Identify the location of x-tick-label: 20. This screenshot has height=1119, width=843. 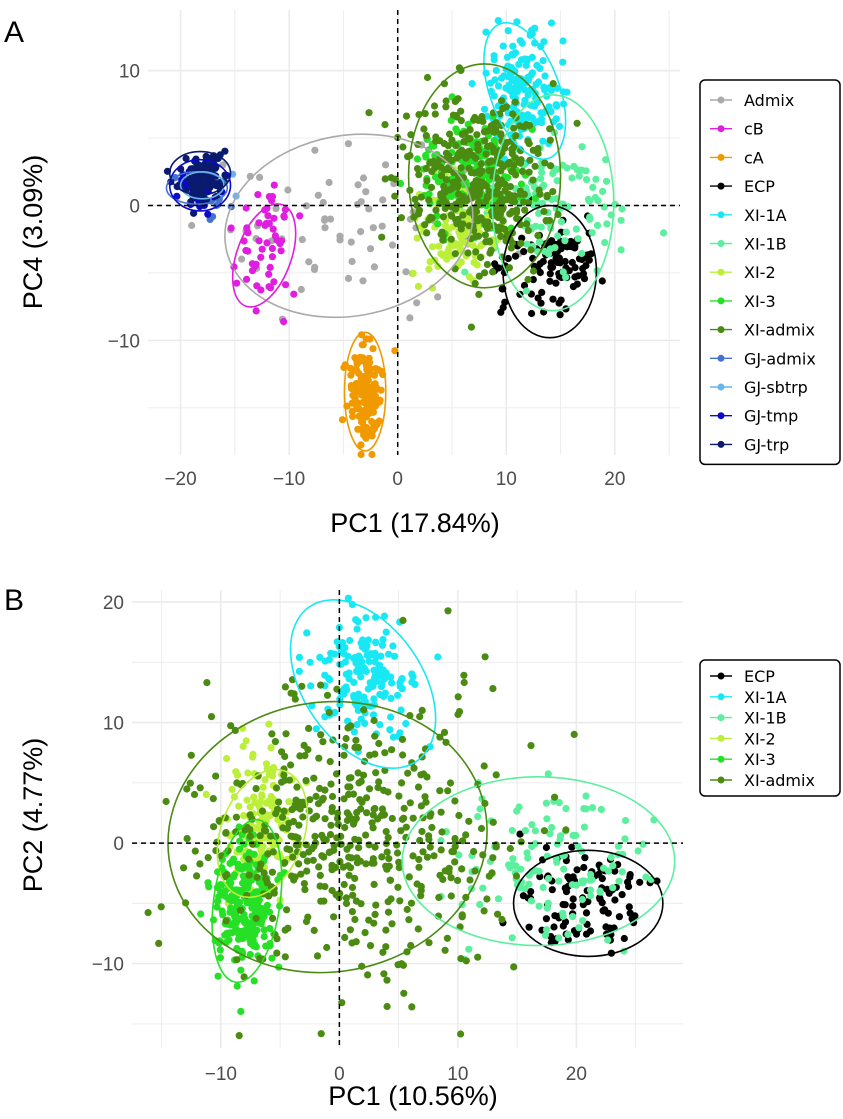
(576, 1074).